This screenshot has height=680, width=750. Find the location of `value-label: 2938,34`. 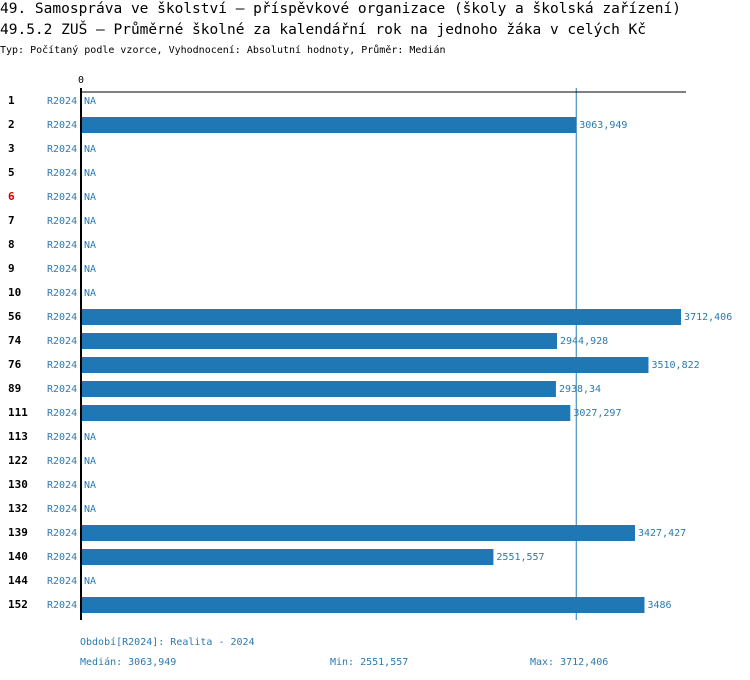

value-label: 2938,34 is located at coordinates (580, 389).